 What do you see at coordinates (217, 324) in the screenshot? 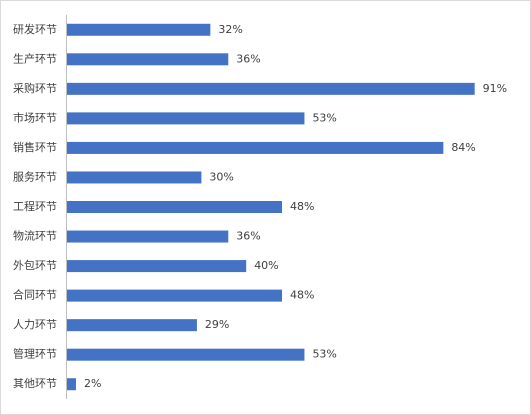
I see `data-label: 29%` at bounding box center [217, 324].